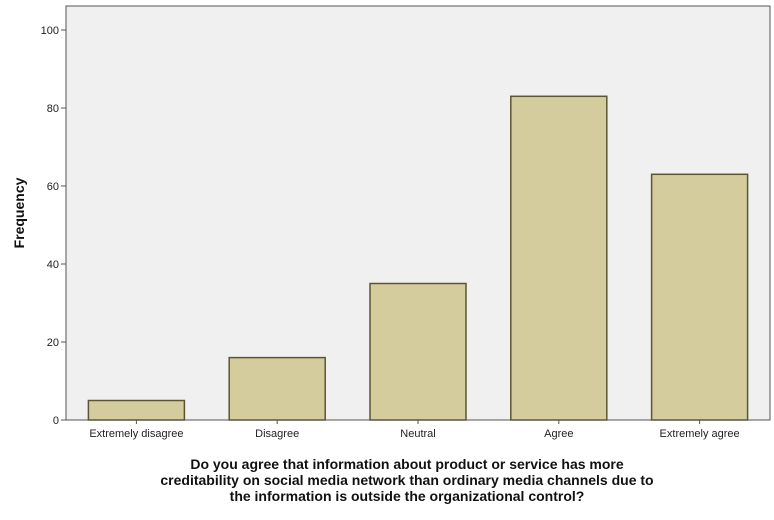 The height and width of the screenshot is (520, 774). What do you see at coordinates (19, 212) in the screenshot?
I see `y-axis-label: Frequency` at bounding box center [19, 212].